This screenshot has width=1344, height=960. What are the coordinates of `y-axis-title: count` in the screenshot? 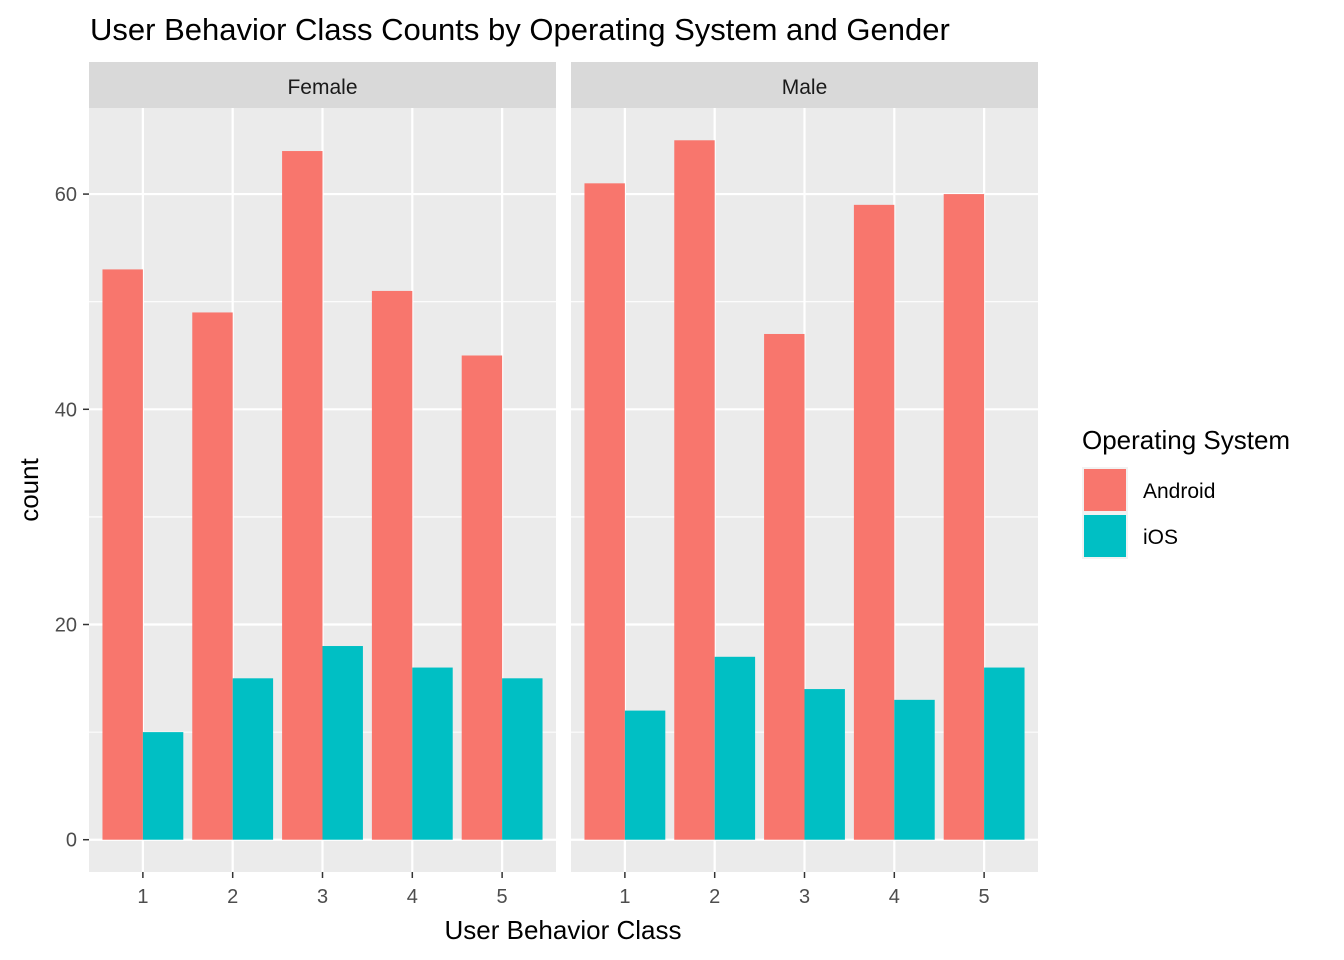 It's located at (29, 489).